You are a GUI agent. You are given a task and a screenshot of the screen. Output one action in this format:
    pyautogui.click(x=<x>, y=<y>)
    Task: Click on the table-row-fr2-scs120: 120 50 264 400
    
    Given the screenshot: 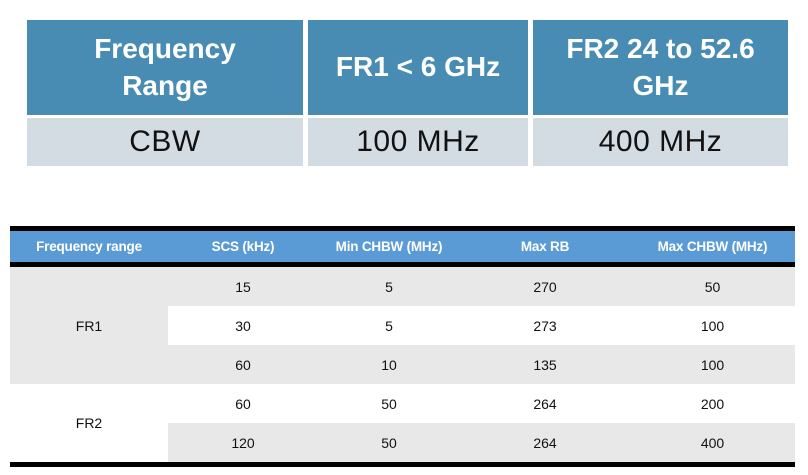 What is the action you would take?
    pyautogui.click(x=402, y=444)
    